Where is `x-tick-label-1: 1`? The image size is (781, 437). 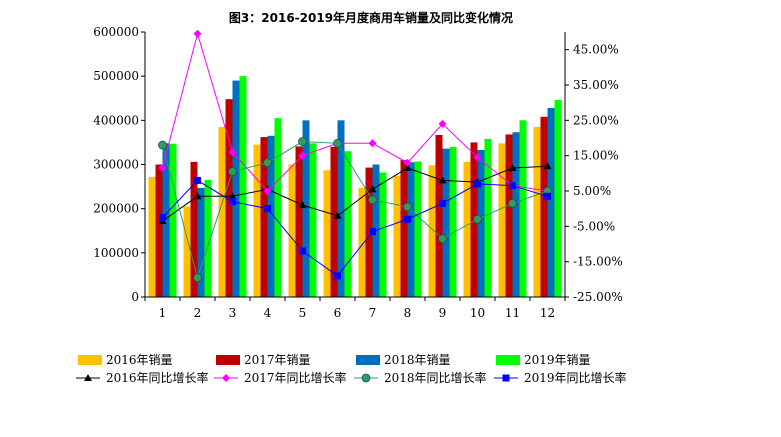
x-tick-label-1: 1 is located at coordinates (163, 313).